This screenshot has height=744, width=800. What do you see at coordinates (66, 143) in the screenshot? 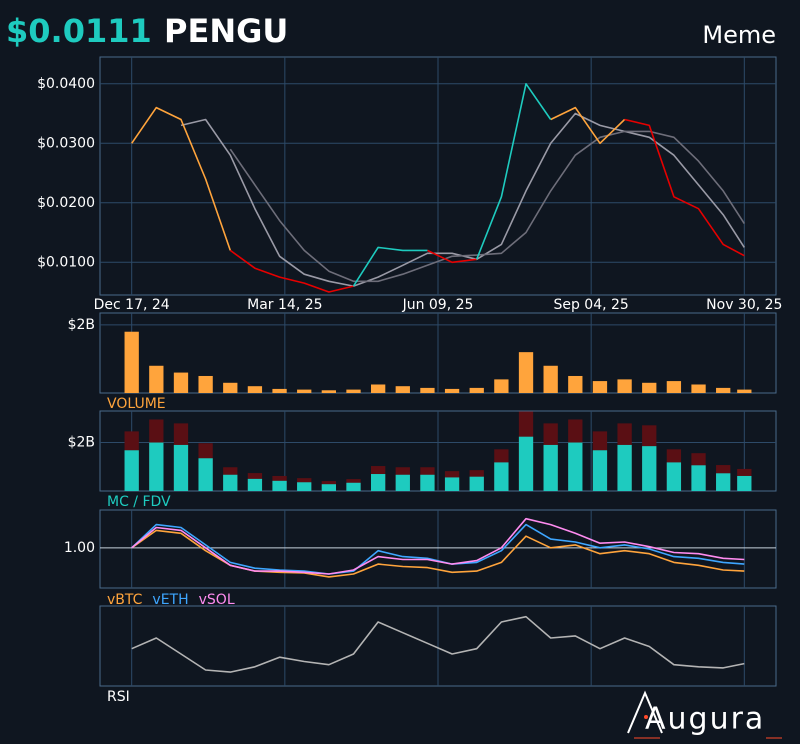
I see `y-tick-label: $0.0300` at bounding box center [66, 143].